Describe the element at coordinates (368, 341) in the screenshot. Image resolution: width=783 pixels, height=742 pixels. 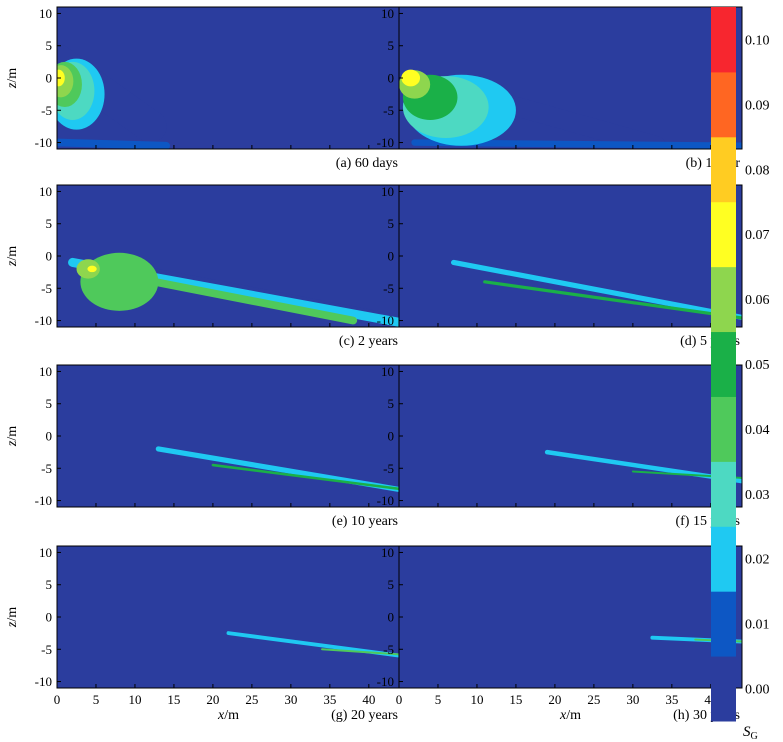
I see `panel-caption: (c) 2 years` at that location.